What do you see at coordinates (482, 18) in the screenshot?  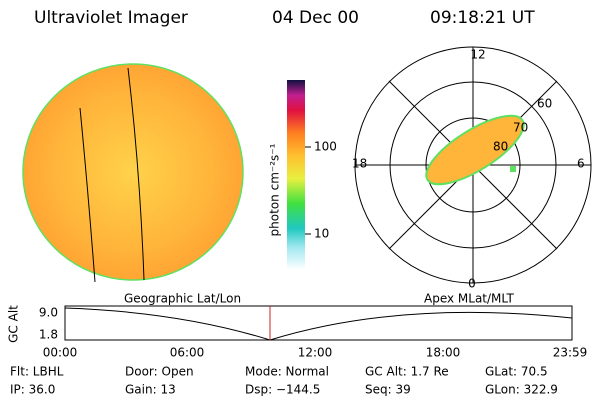 I see `time: 09:18:21 UT` at bounding box center [482, 18].